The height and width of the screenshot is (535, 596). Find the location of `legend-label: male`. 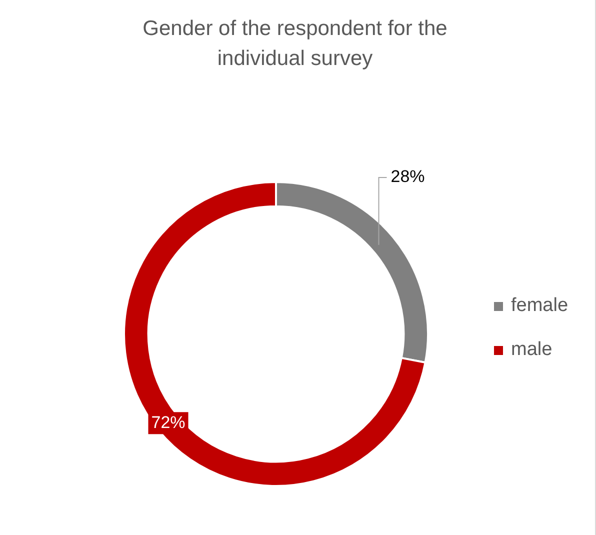

legend-label: male is located at coordinates (531, 350).